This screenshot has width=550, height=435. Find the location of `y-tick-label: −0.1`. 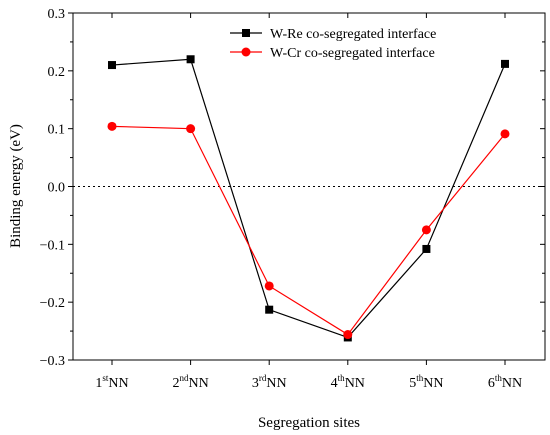

y-tick-label: −0.1 is located at coordinates (52, 245).